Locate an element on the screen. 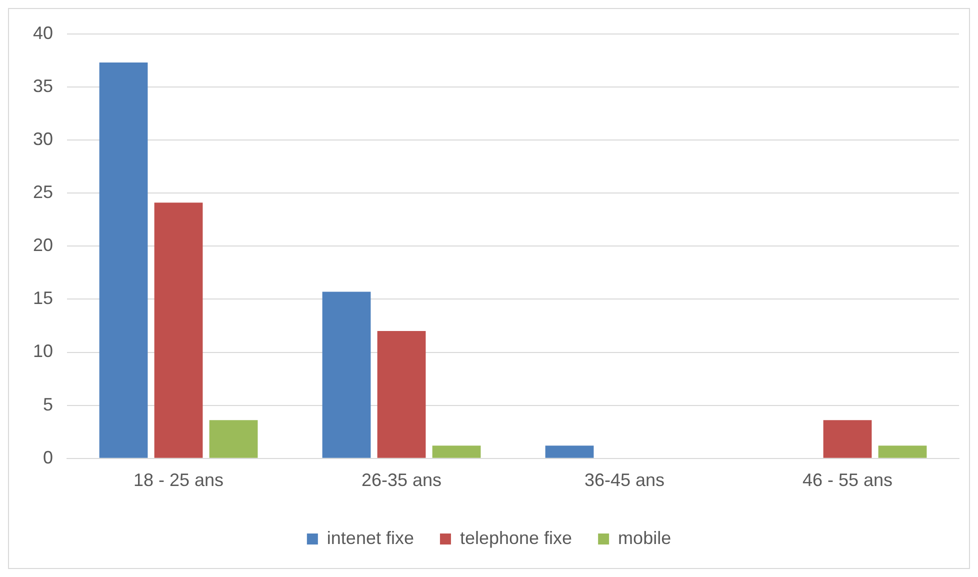 The height and width of the screenshot is (577, 978). y-tick-label: 10 is located at coordinates (43, 351).